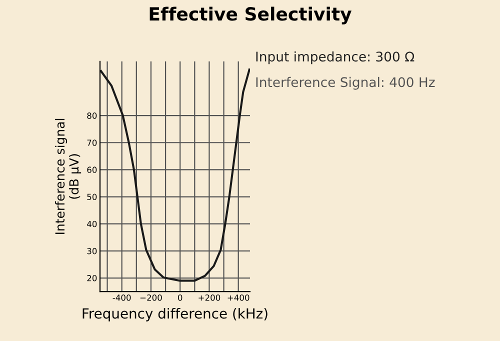  What do you see at coordinates (92, 169) in the screenshot?
I see `y-tick-label: 60` at bounding box center [92, 169].